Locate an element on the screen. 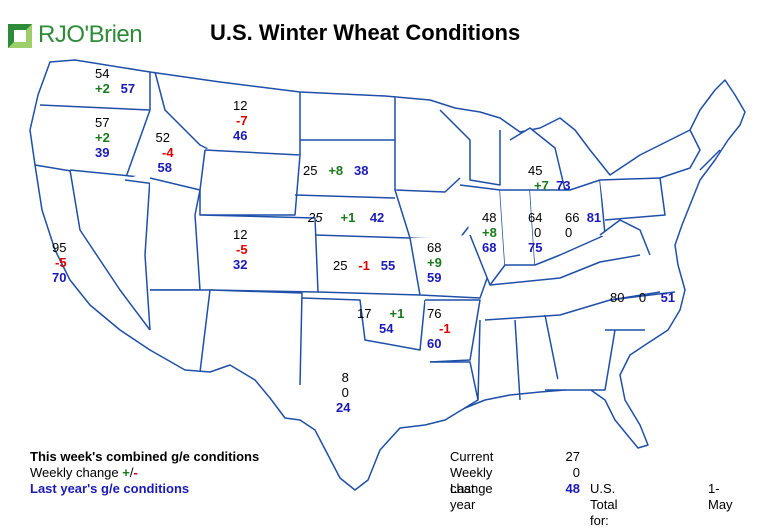 The height and width of the screenshot is (529, 764). co-change: -5 is located at coordinates (242, 249).